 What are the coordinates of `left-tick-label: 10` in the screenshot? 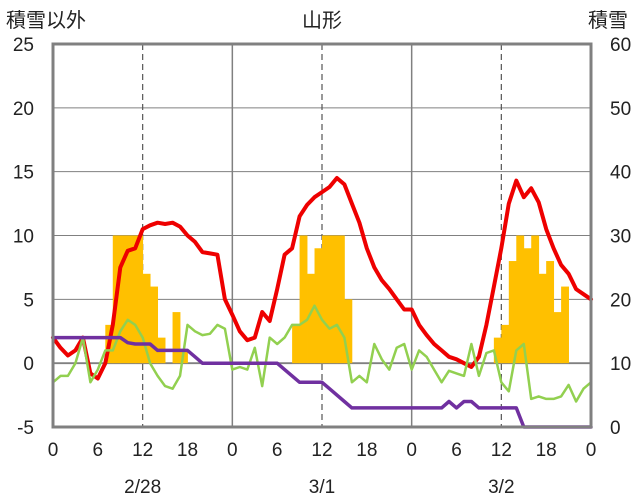 It's located at (23, 237).